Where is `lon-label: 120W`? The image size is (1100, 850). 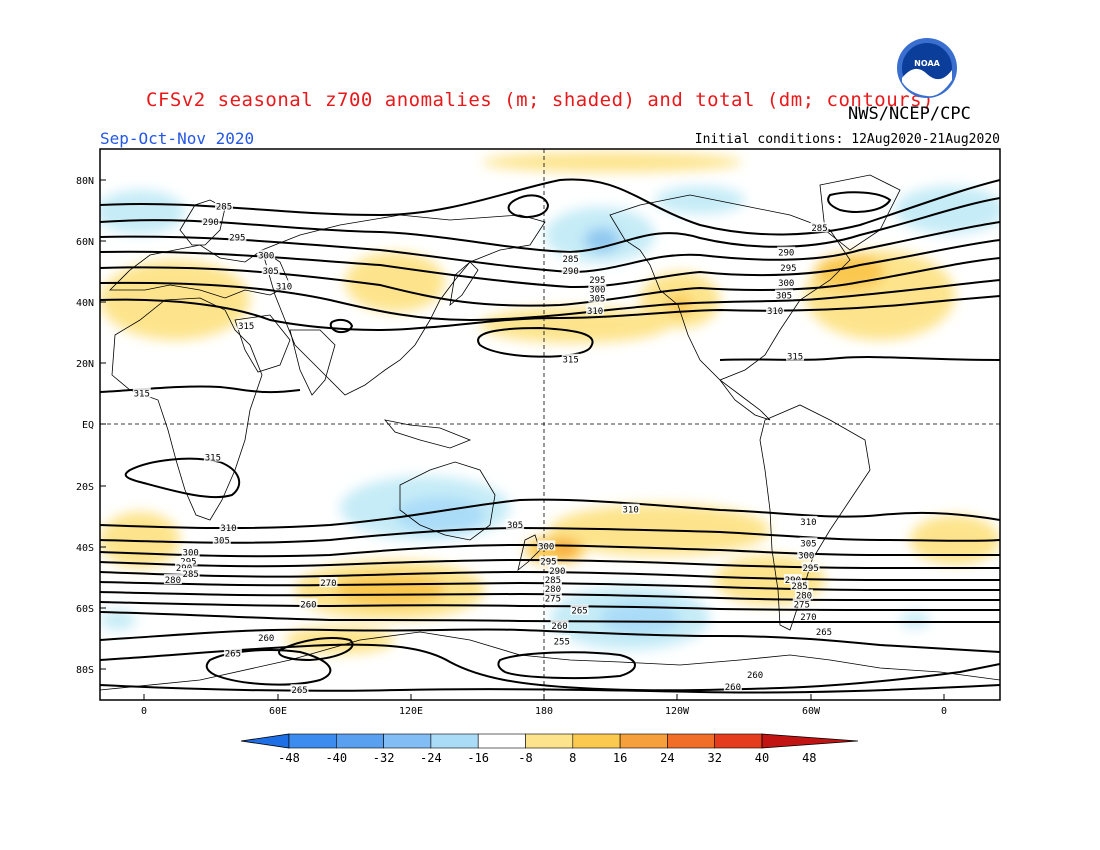
lon-label: 120W is located at coordinates (677, 711).